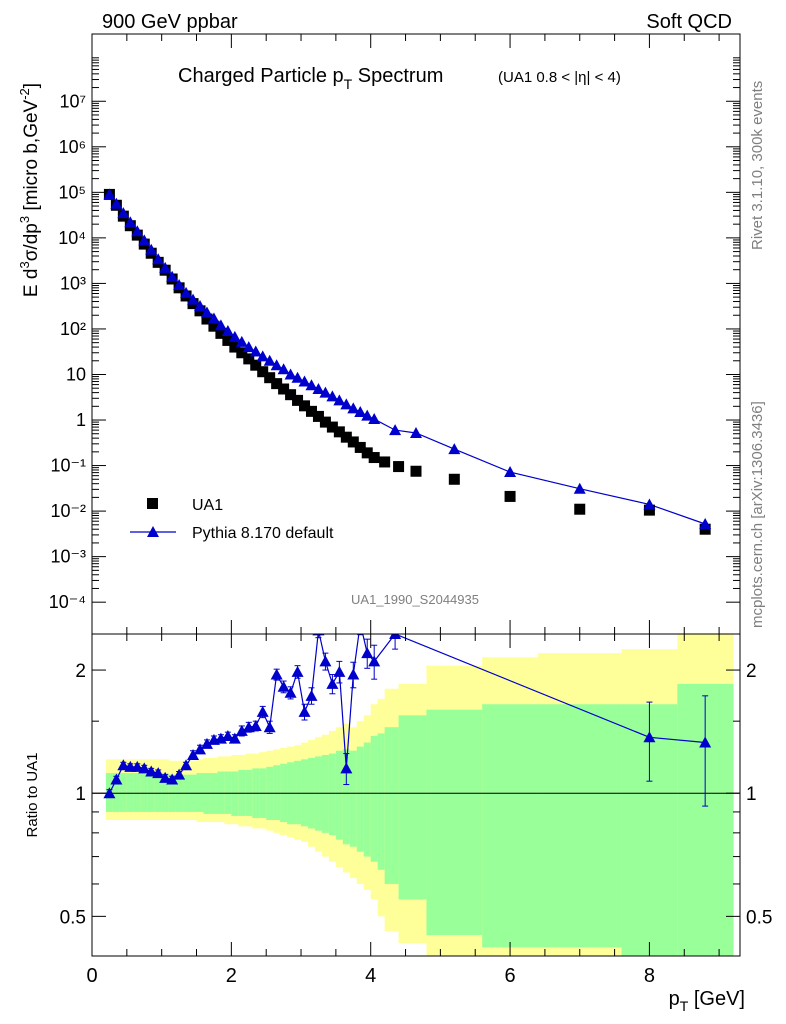 The height and width of the screenshot is (1024, 786). Describe the element at coordinates (757, 165) in the screenshot. I see `rivet-label: Rivet 3.1.10, 300k events` at that location.